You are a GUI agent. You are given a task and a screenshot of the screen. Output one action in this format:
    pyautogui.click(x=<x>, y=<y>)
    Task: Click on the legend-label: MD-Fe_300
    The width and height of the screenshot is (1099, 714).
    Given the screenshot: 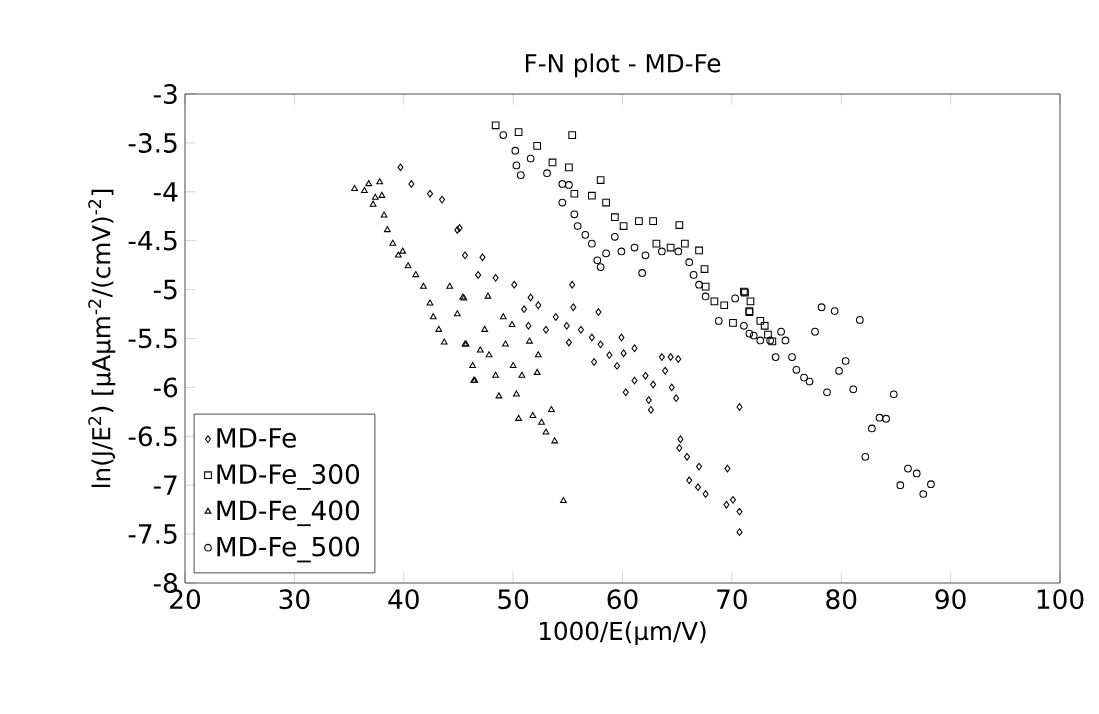 What is the action you would take?
    pyautogui.click(x=288, y=477)
    